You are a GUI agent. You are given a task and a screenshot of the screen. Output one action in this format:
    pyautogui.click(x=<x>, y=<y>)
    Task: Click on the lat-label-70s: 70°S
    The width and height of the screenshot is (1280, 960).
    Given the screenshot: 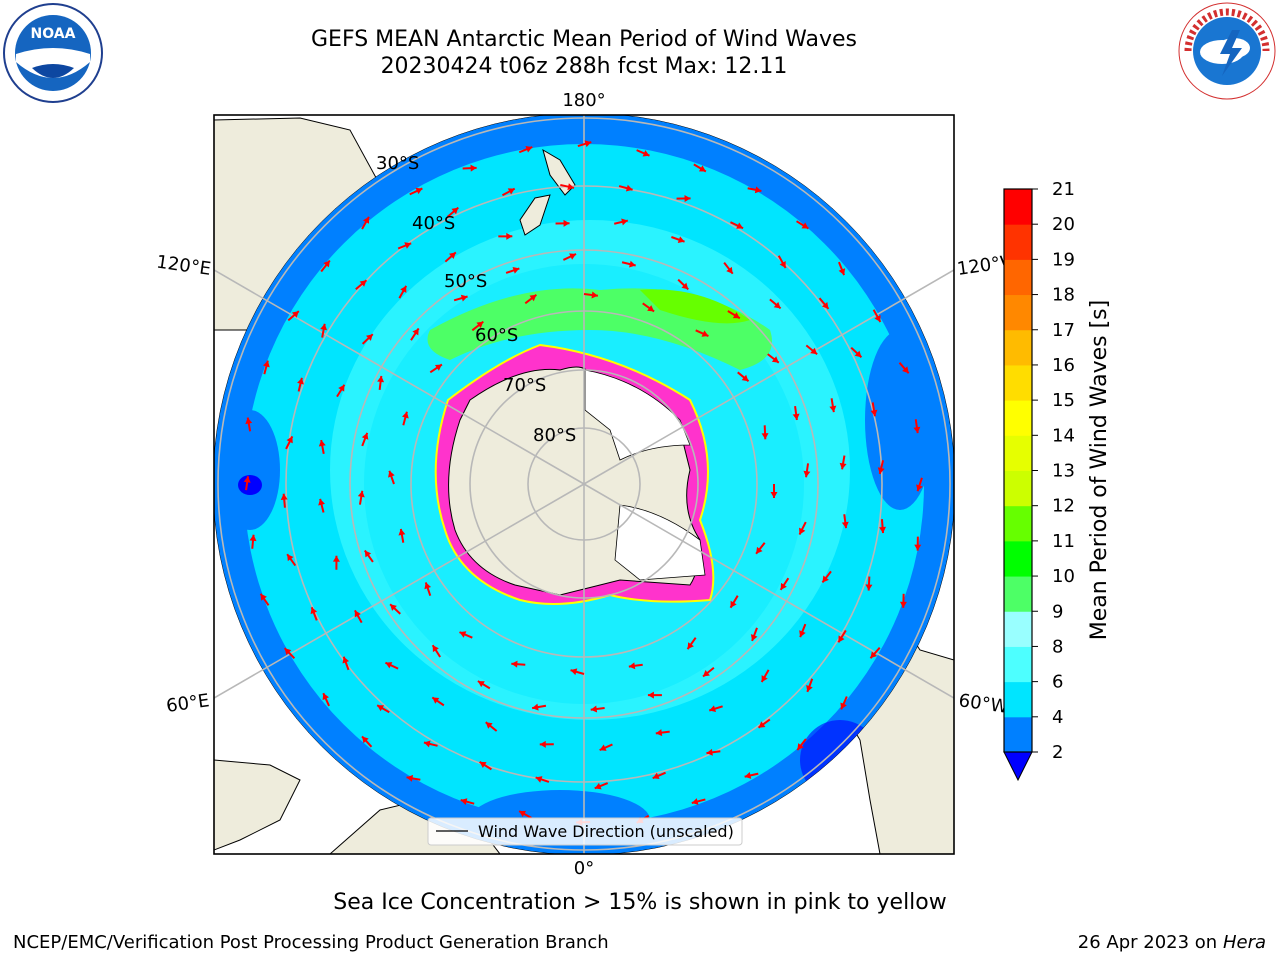 What is the action you would take?
    pyautogui.click(x=524, y=385)
    